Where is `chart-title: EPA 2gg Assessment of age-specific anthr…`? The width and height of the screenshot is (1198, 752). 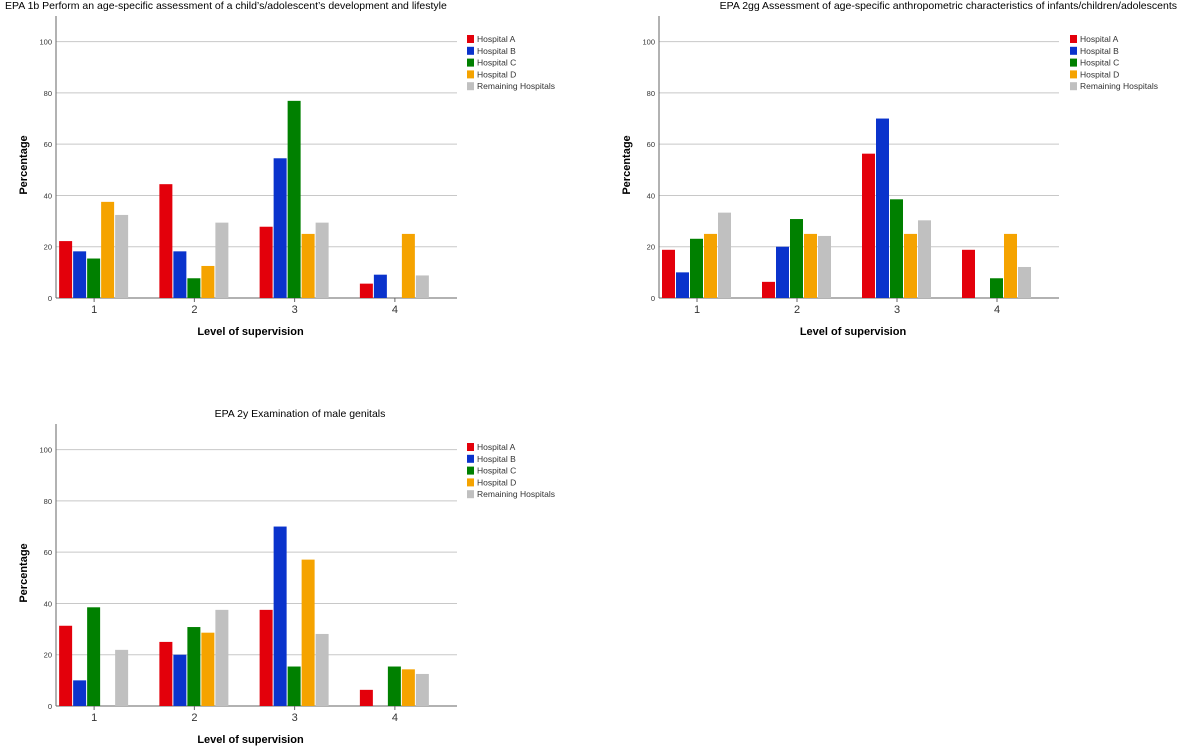 chart-title: EPA 2gg Assessment of age-specific anthr… is located at coordinates (948, 6).